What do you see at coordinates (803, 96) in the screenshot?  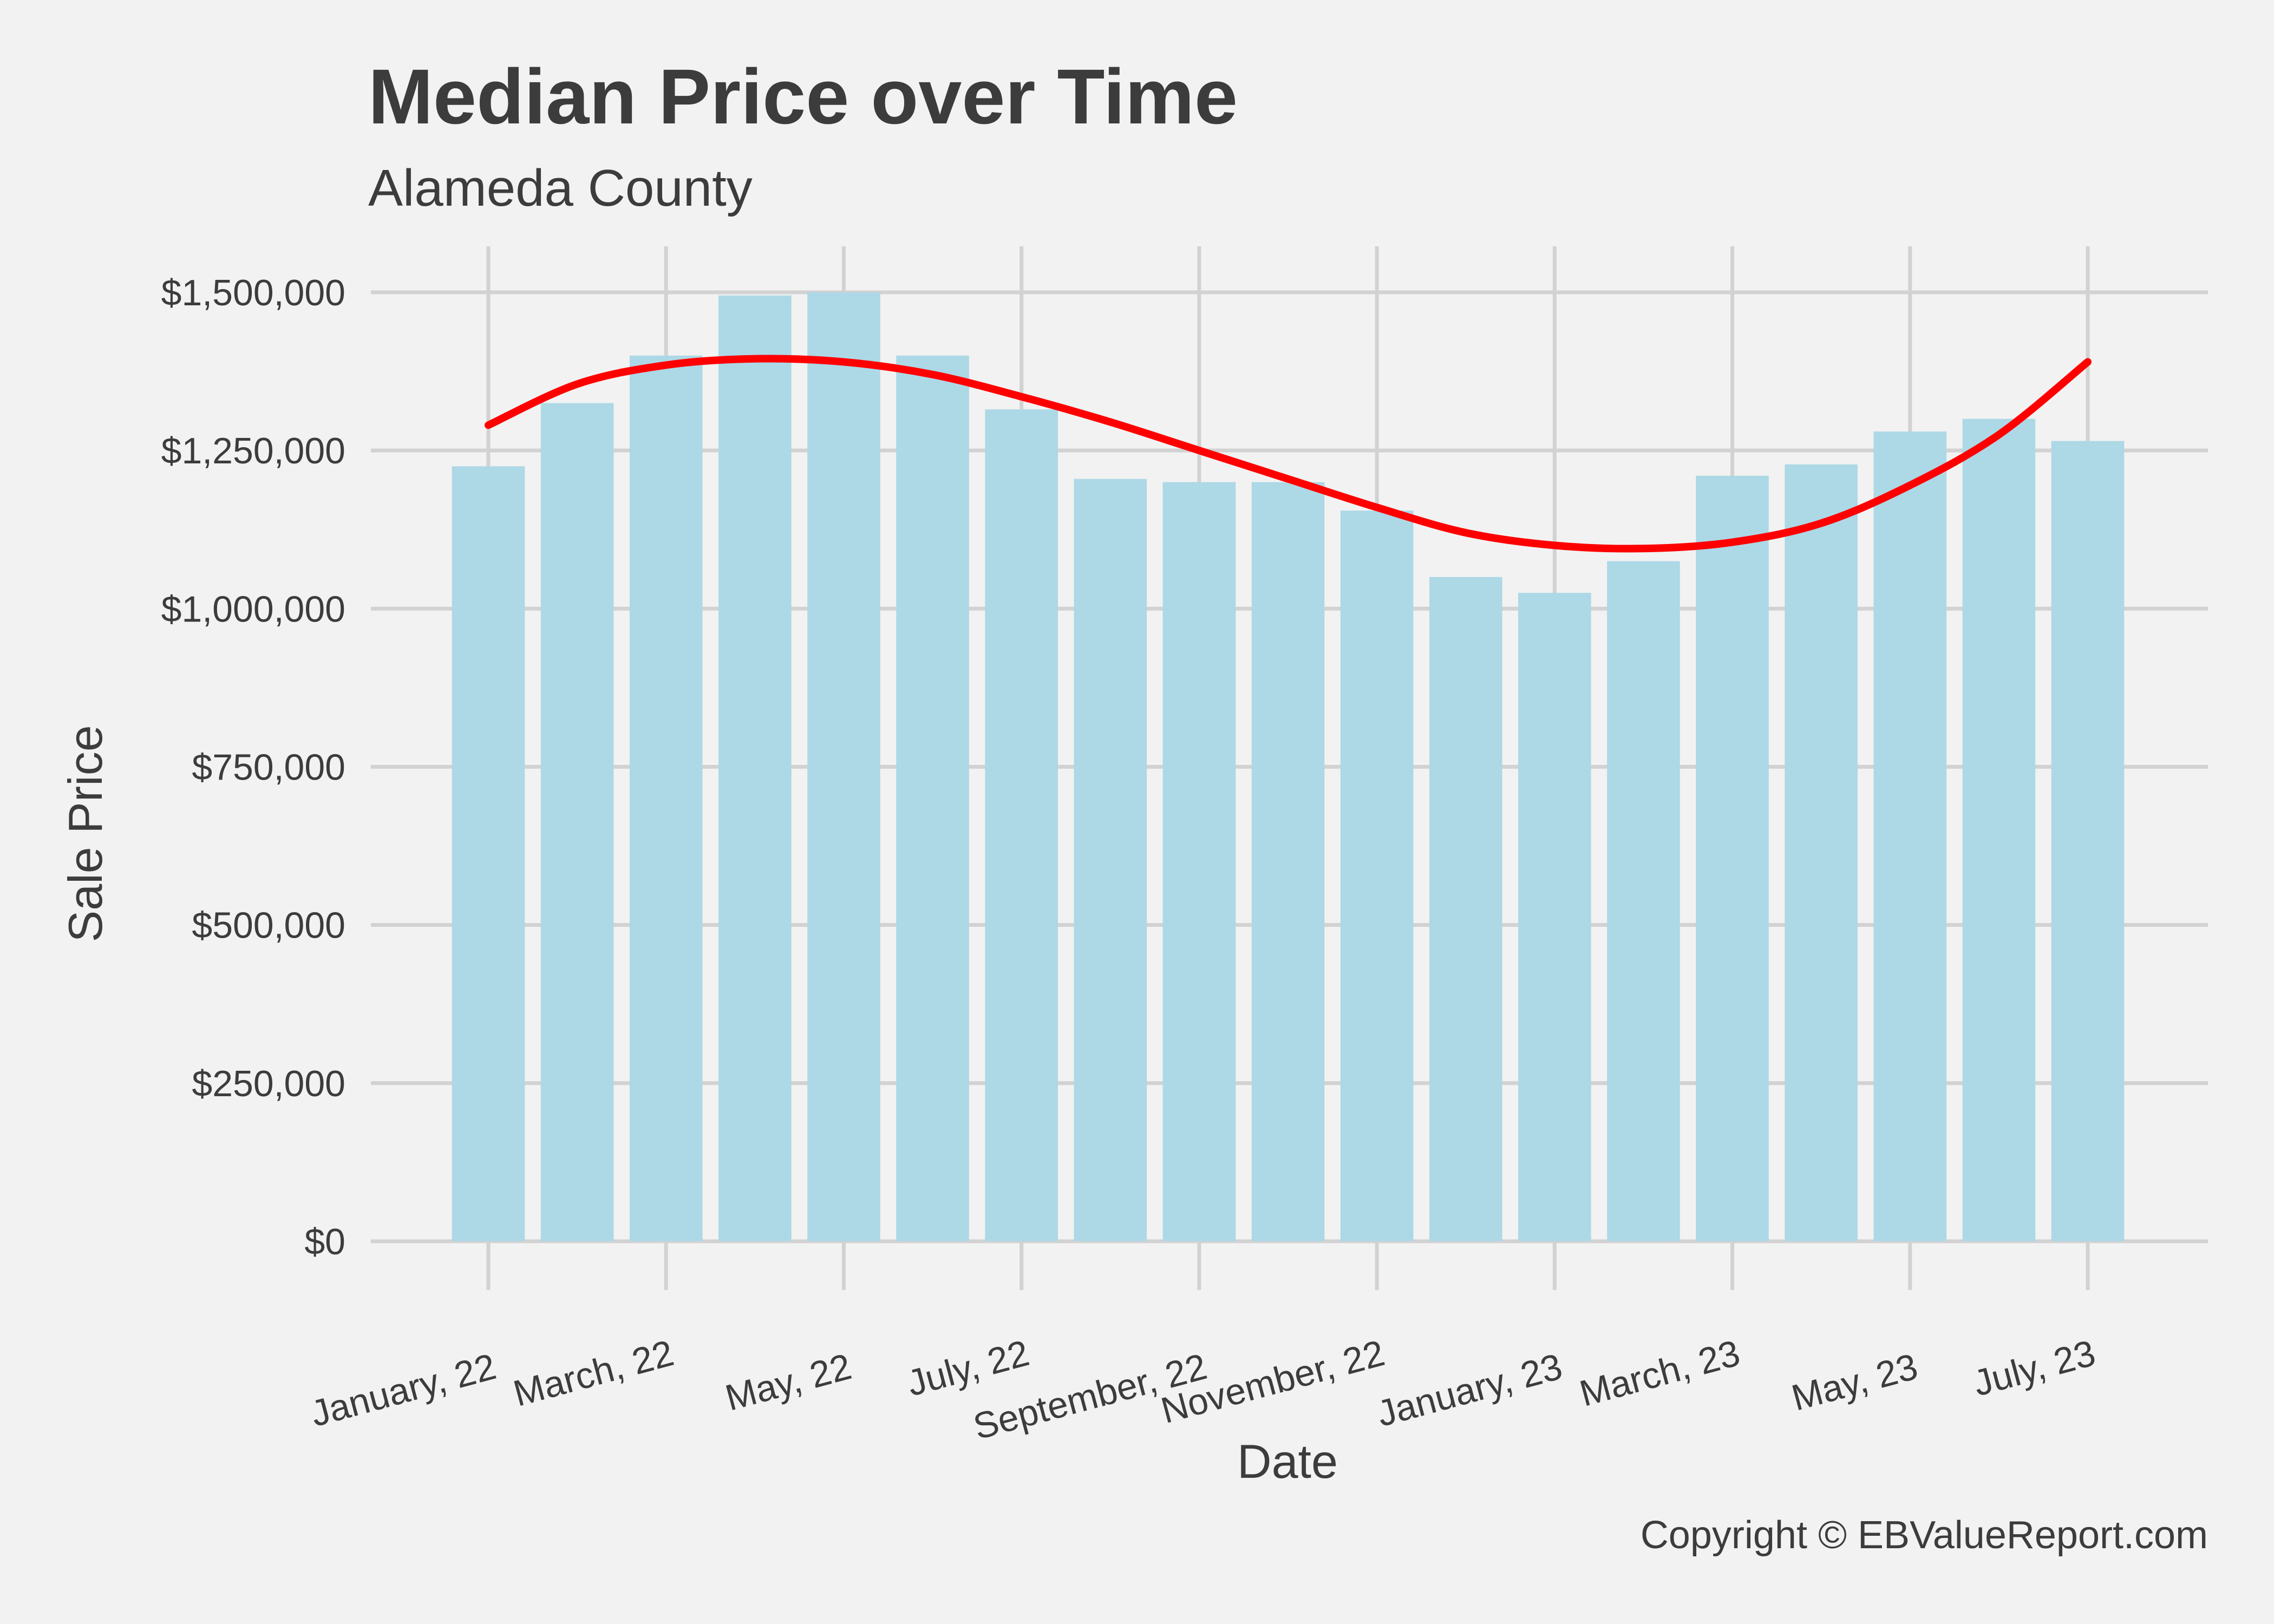 I see `chart-title: Median Price over Time` at bounding box center [803, 96].